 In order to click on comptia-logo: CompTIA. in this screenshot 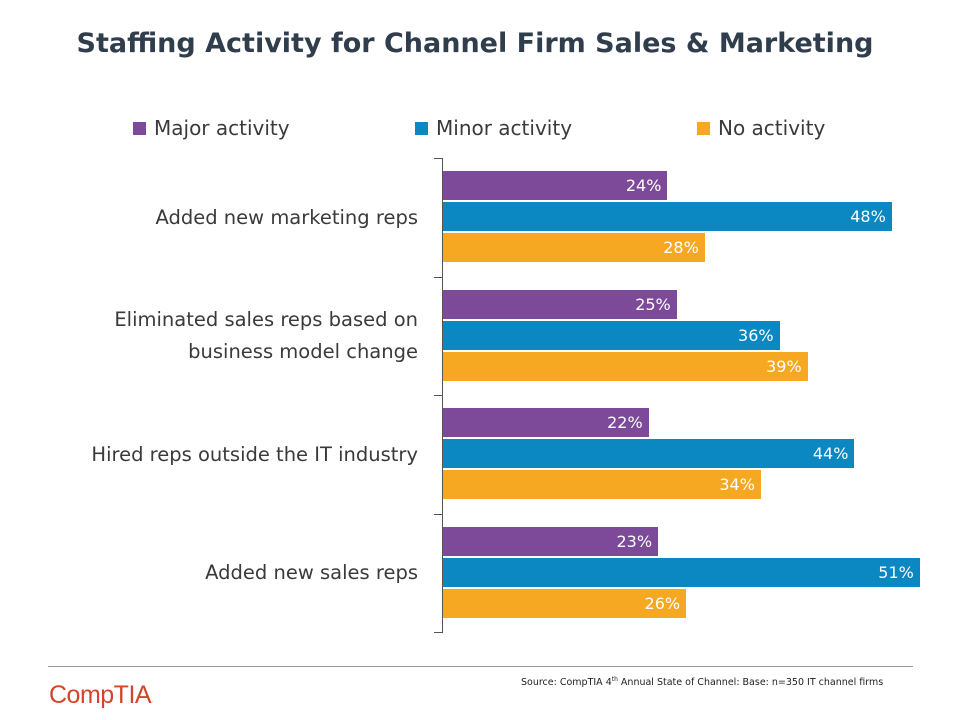, I will do `click(101, 695)`.